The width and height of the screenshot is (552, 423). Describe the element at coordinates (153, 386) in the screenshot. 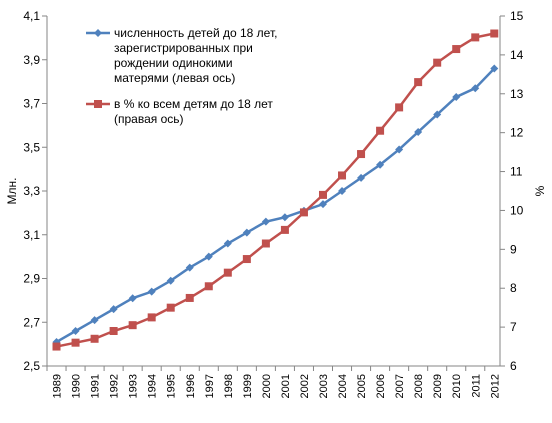

I see `x-tick-label: 1994` at that location.